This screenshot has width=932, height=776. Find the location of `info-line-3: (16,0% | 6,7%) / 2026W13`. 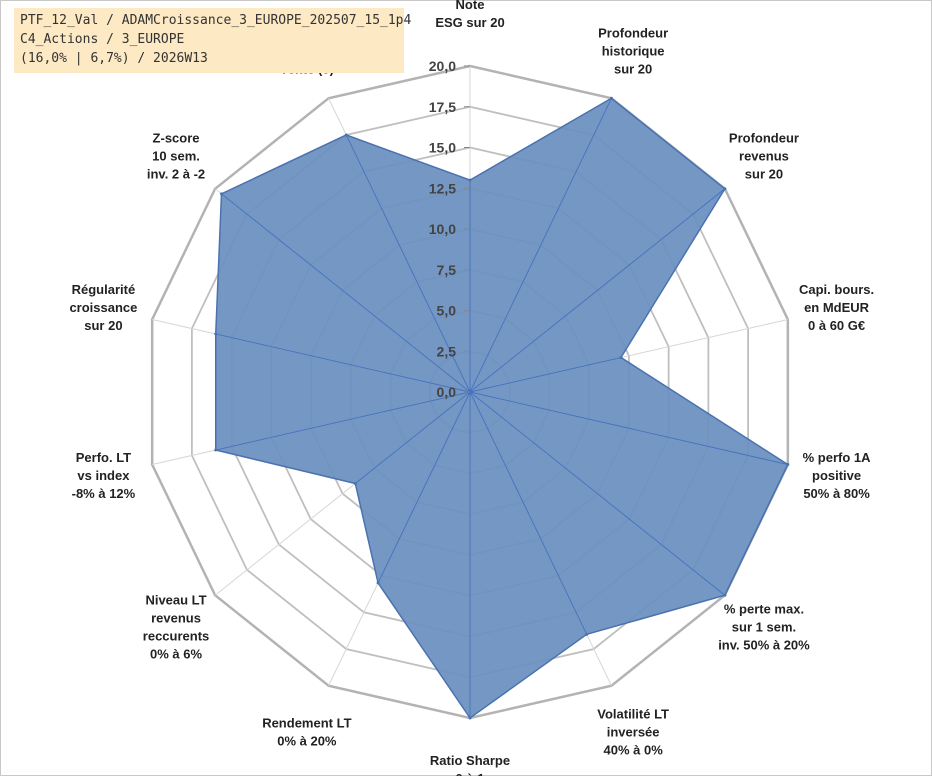

info-line-3: (16,0% | 6,7%) / 2026W13 is located at coordinates (114, 58).